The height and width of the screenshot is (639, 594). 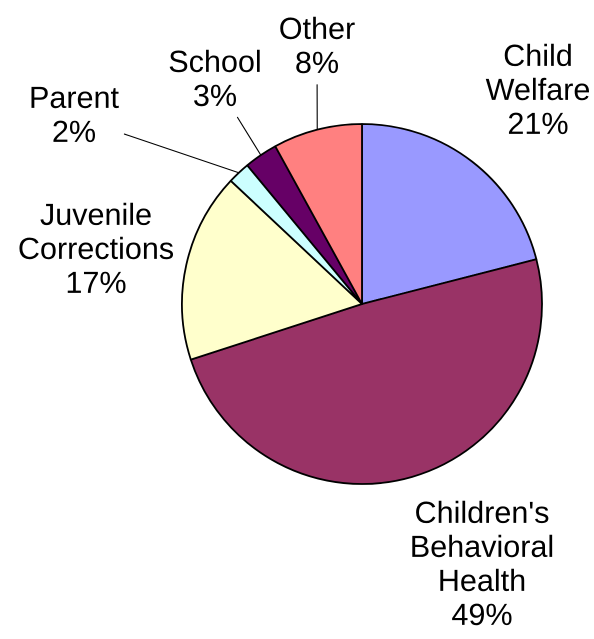 What do you see at coordinates (215, 95) in the screenshot?
I see `data-label: 3%` at bounding box center [215, 95].